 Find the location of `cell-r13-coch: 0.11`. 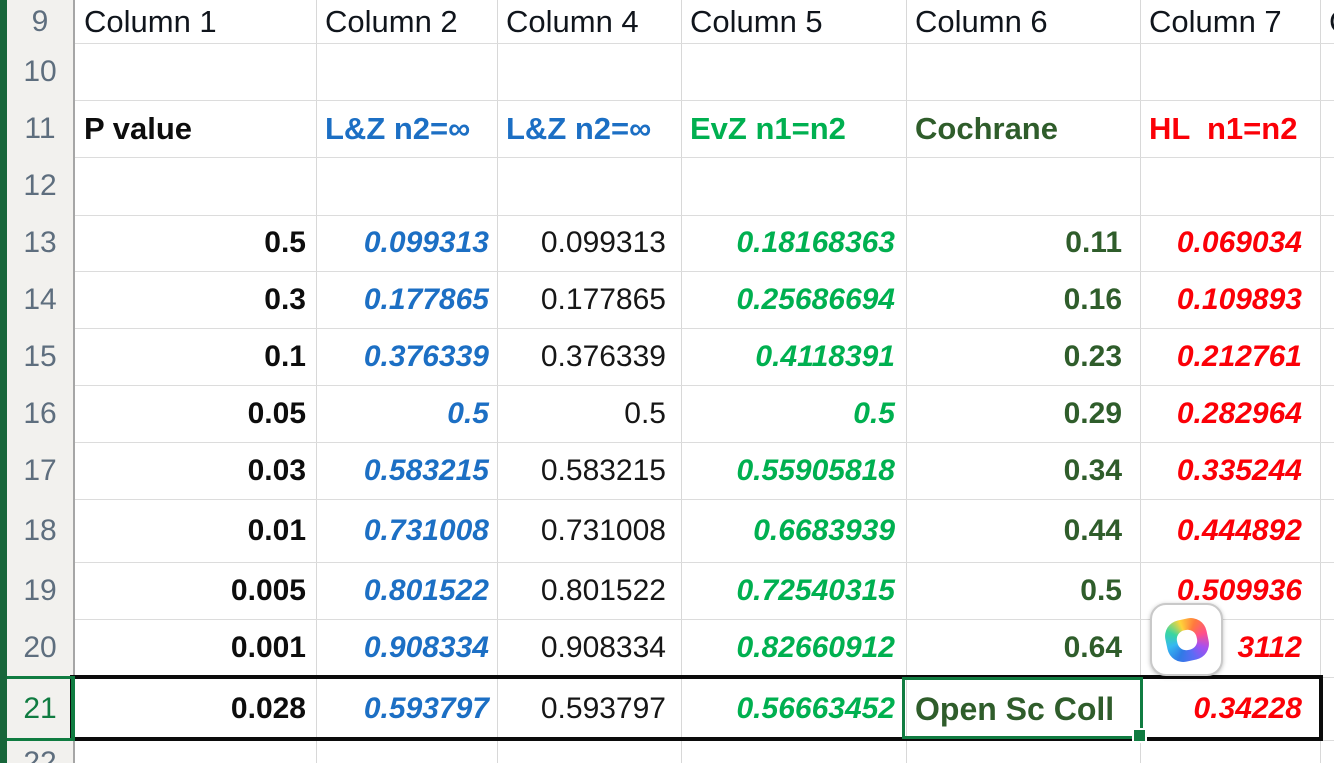

cell-r13-coch: 0.11 is located at coordinates (1093, 242).